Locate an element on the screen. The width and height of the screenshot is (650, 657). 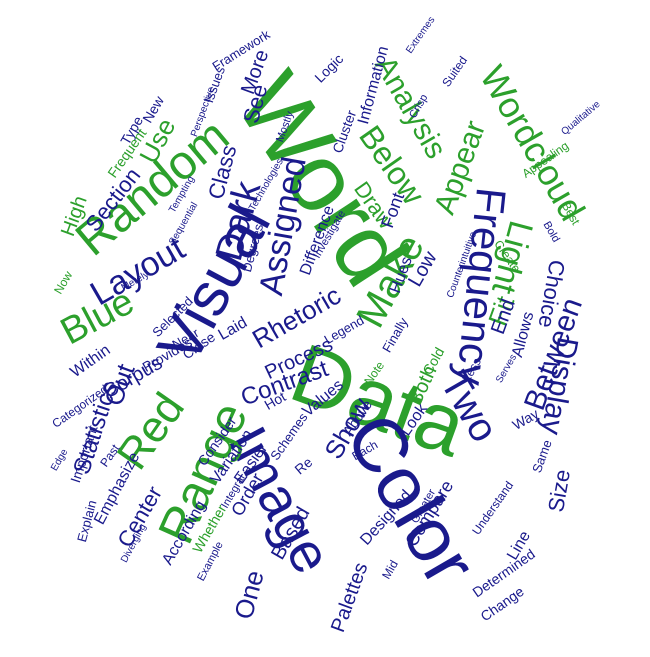
word-now: Now is located at coordinates (63, 282).